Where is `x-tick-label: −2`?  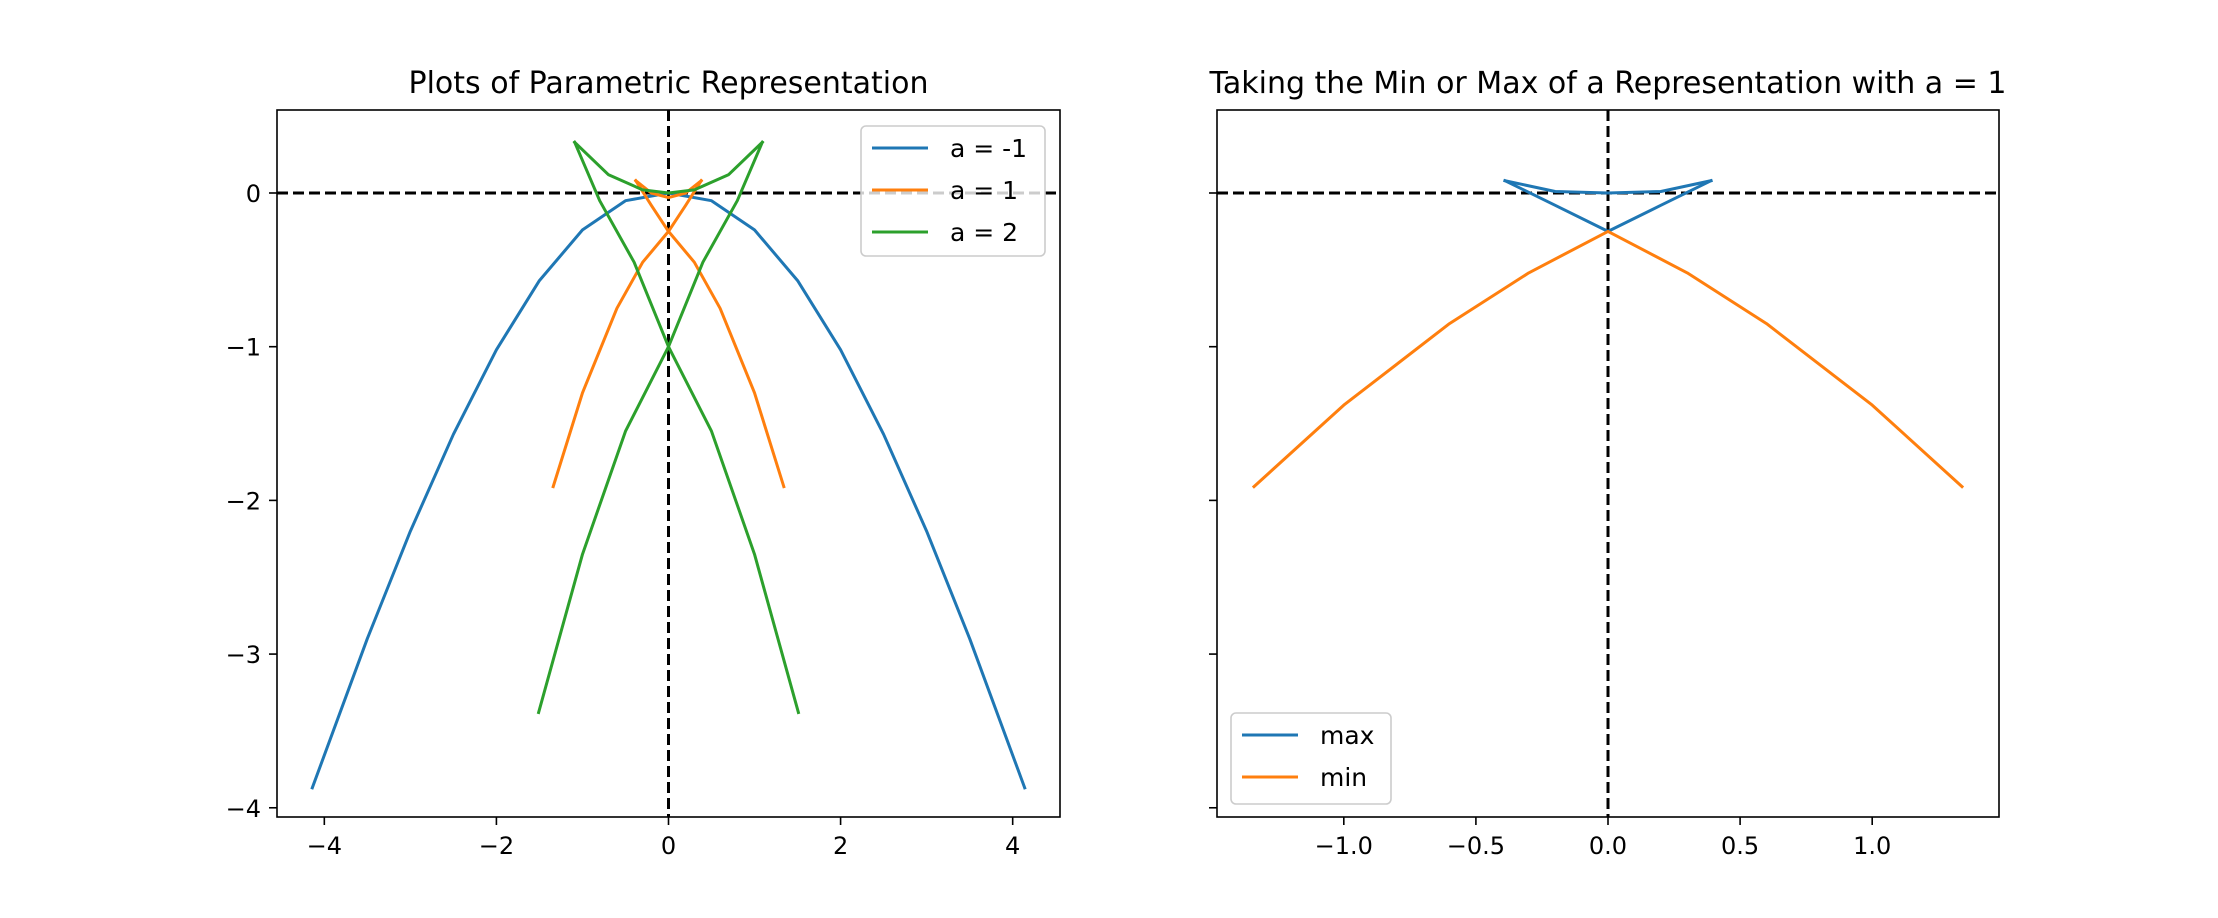
x-tick-label: −2 is located at coordinates (496, 846).